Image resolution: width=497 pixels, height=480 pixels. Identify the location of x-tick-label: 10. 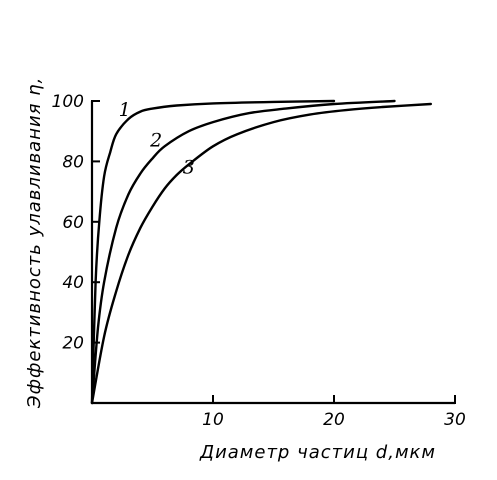
(213, 420).